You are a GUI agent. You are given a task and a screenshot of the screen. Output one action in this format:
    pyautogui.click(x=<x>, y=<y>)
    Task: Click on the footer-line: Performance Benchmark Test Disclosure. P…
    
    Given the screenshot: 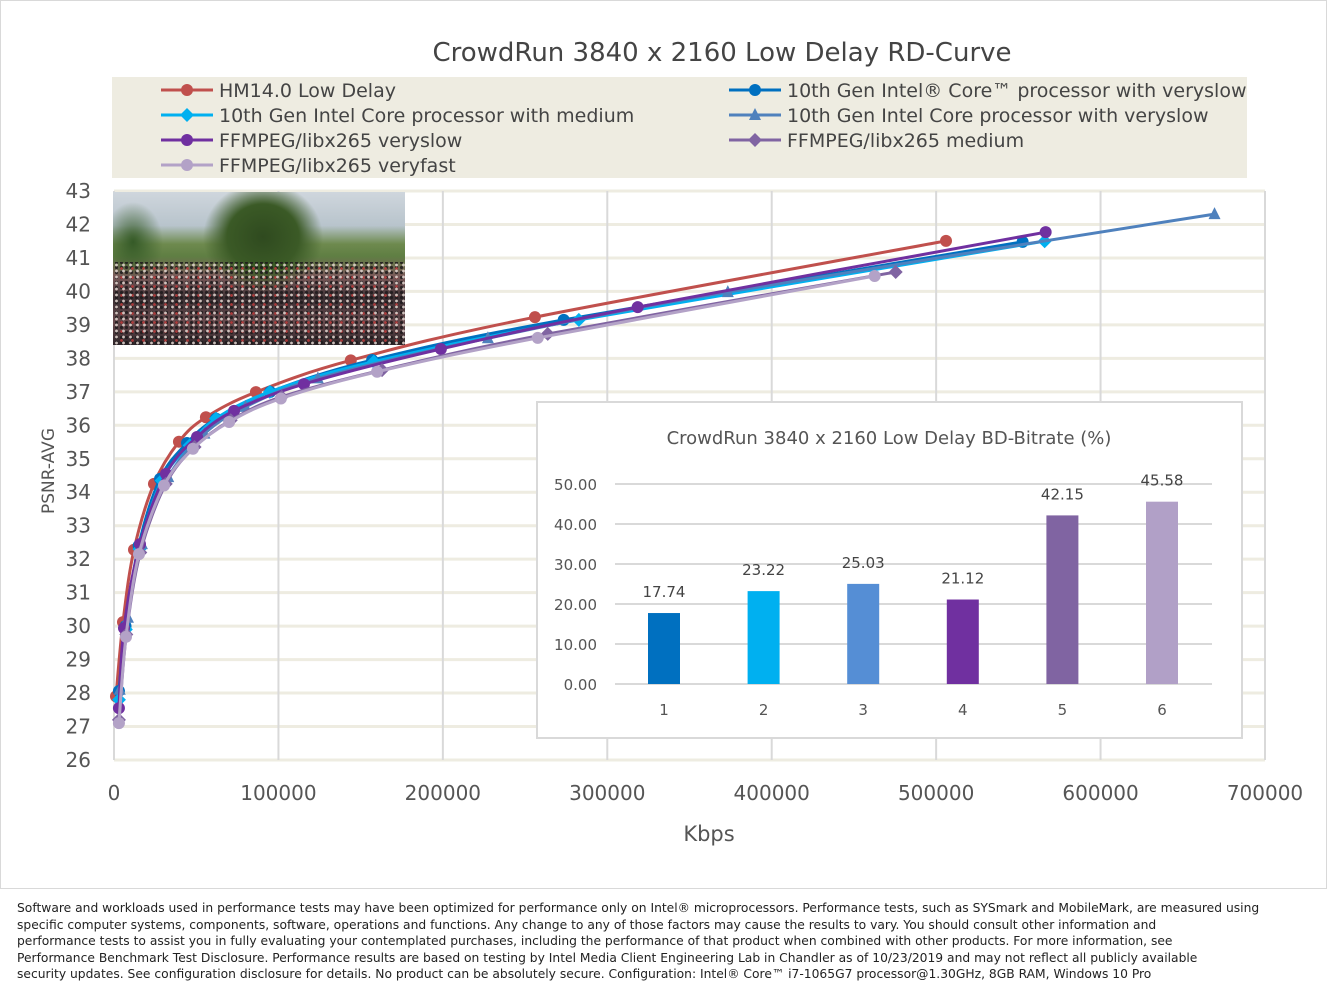 What is the action you would take?
    pyautogui.click(x=607, y=957)
    